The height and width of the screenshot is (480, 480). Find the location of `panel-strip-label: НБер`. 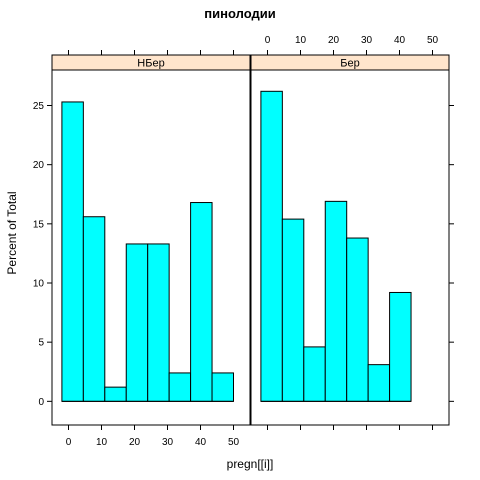

panel-strip-label: НБер is located at coordinates (150, 64).